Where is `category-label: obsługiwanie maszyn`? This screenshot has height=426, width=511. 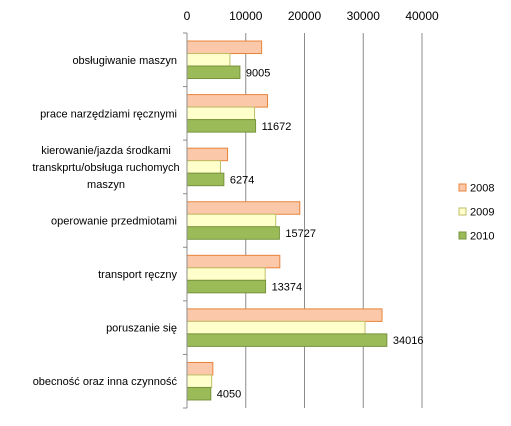
category-label: obsługiwanie maszyn is located at coordinates (124, 61).